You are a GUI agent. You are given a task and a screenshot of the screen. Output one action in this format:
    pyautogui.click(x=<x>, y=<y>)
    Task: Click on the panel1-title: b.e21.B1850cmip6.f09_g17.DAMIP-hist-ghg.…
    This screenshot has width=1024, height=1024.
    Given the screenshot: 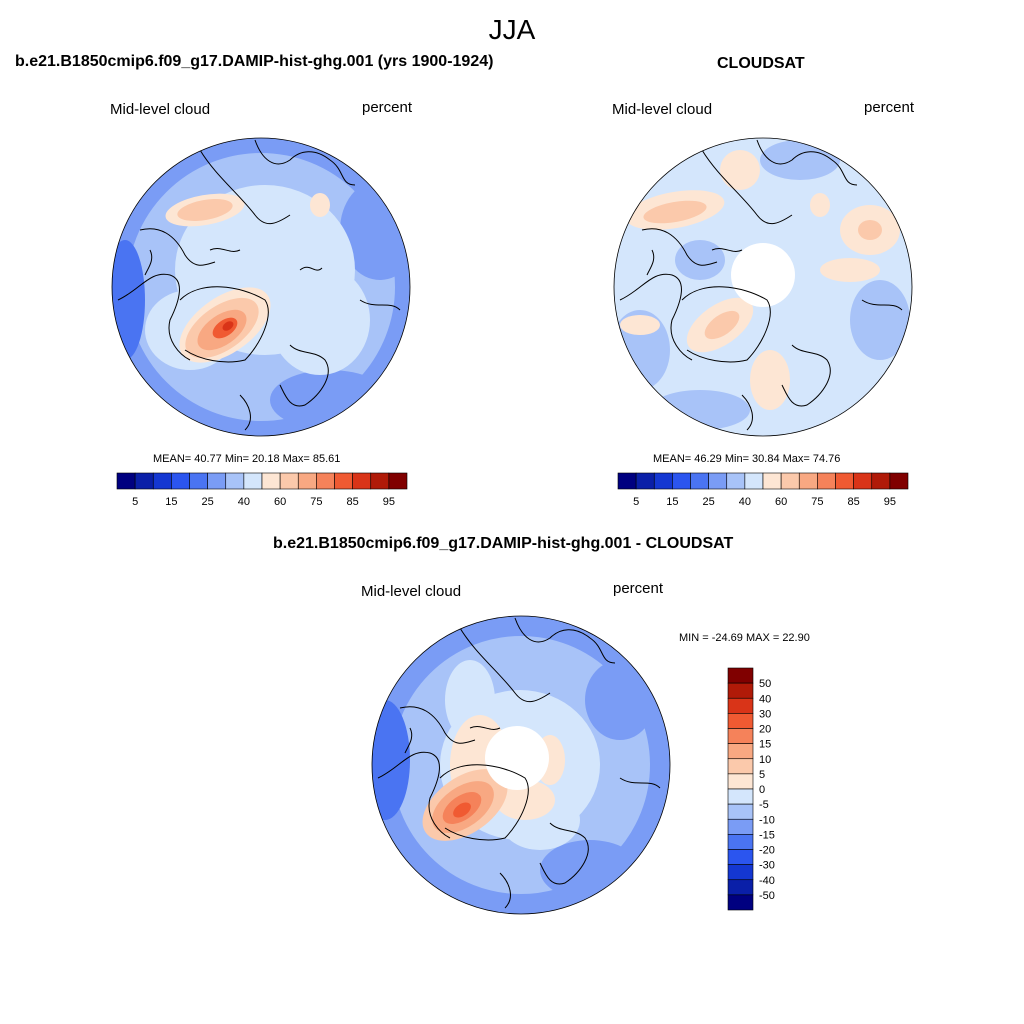 What is the action you would take?
    pyautogui.click(x=254, y=61)
    